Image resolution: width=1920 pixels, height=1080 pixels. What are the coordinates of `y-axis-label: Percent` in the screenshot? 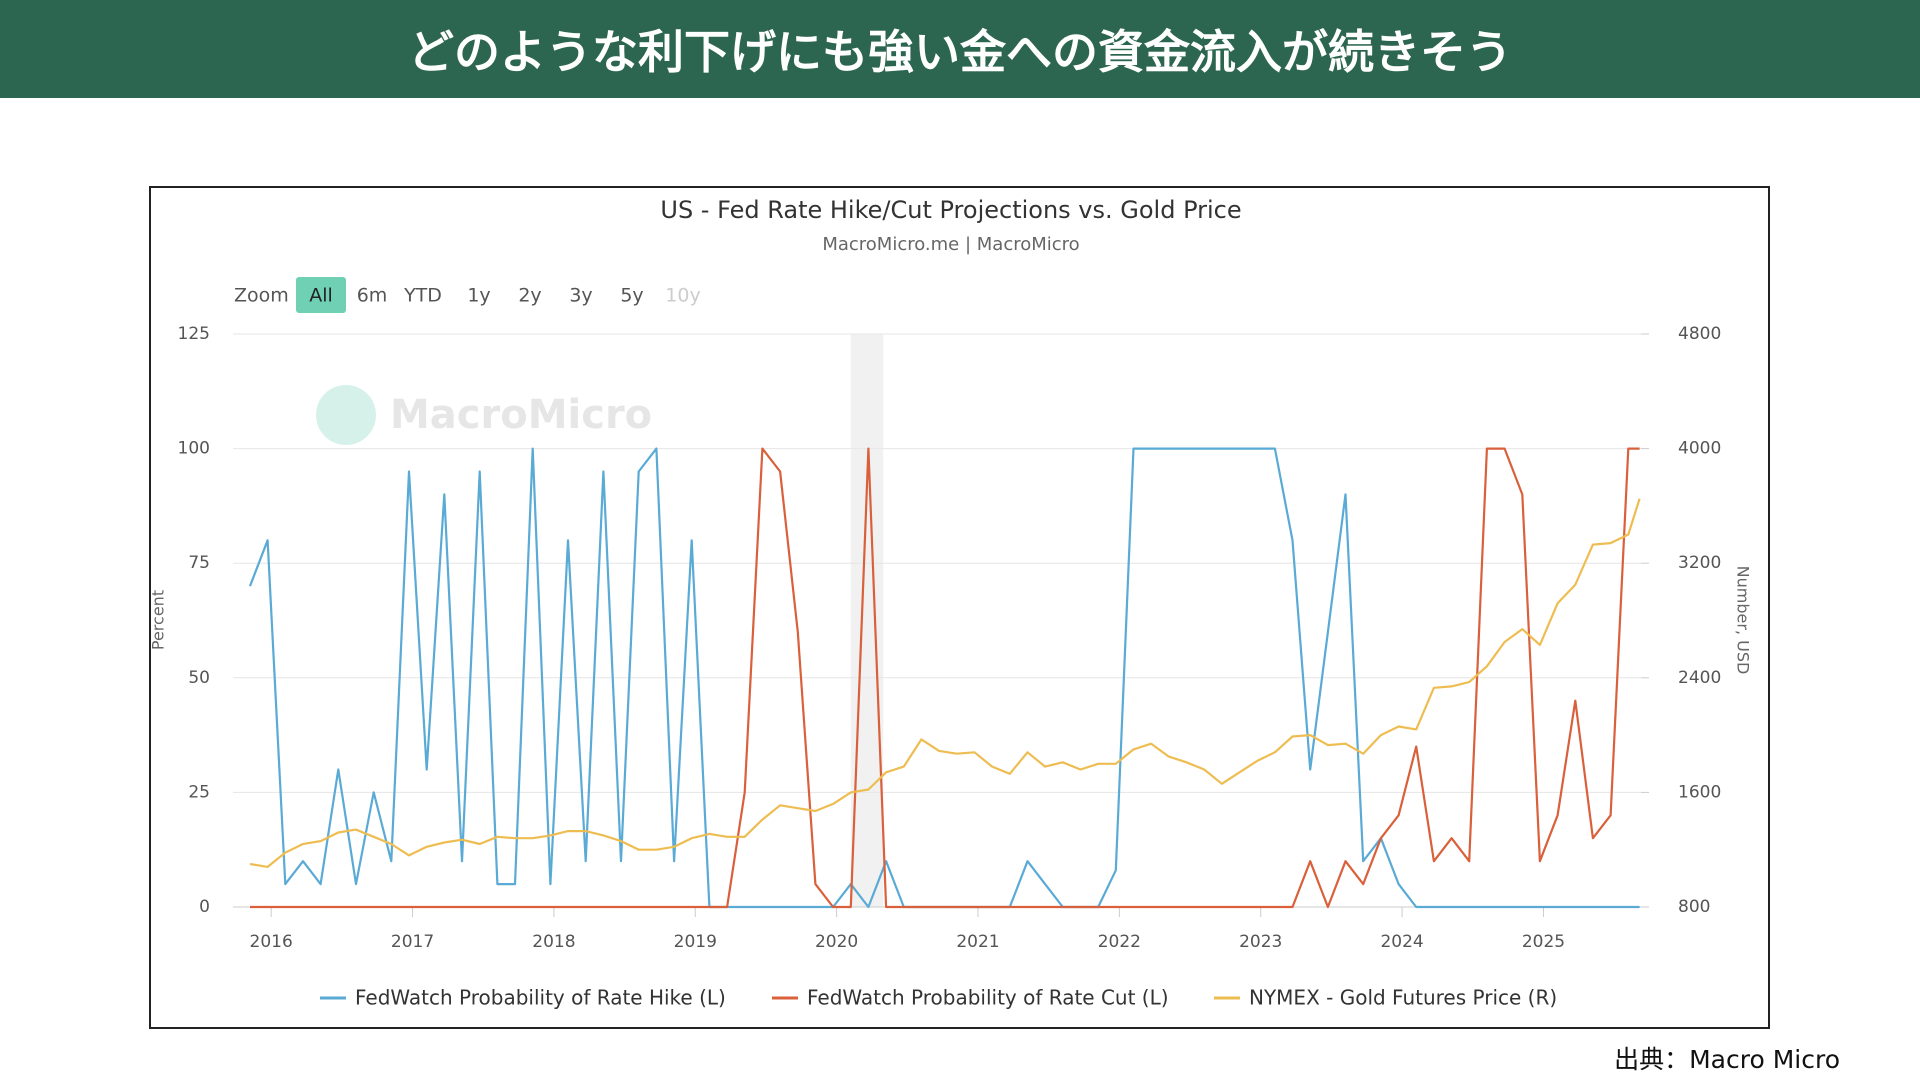 It's located at (158, 620).